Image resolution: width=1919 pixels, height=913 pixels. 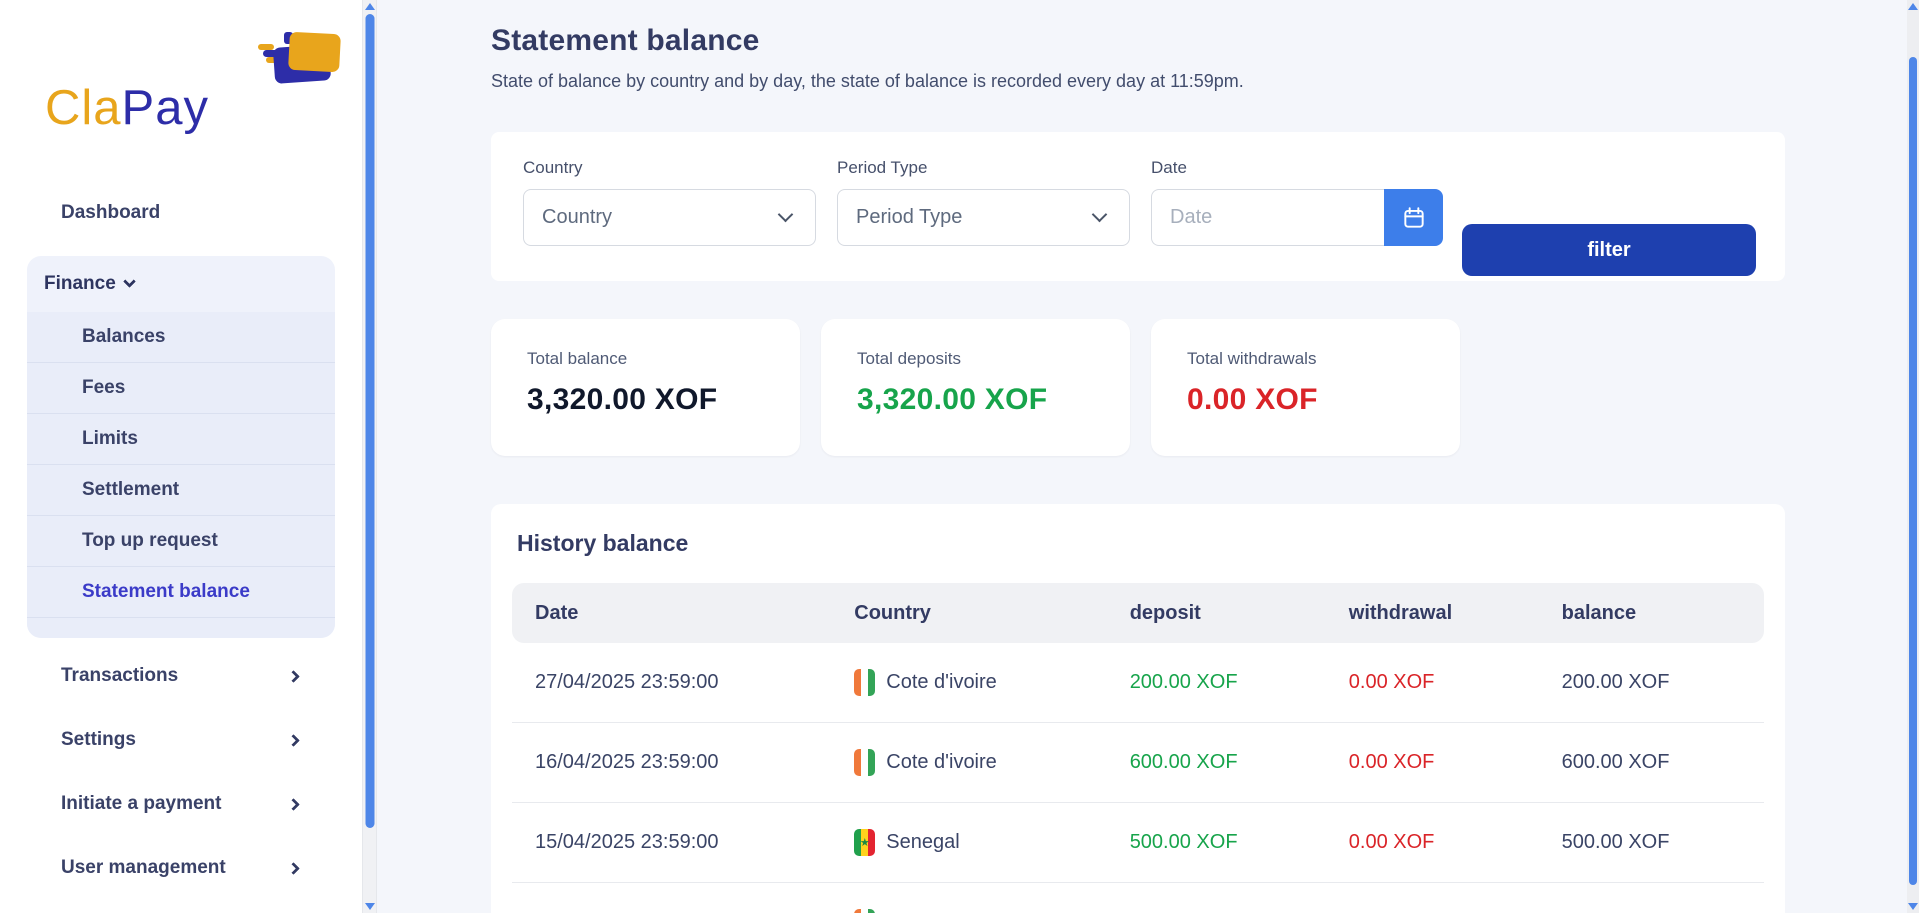 I want to click on cell-country, so click(x=968, y=911).